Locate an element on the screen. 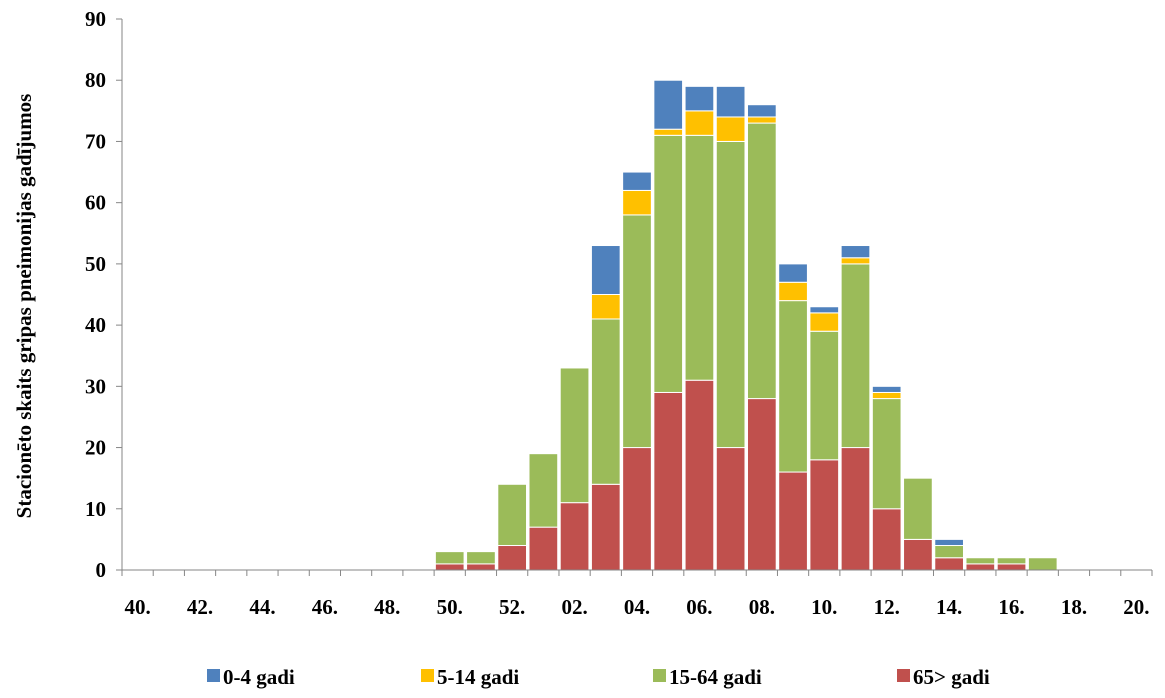  legend-label: 65> gadi is located at coordinates (951, 677).